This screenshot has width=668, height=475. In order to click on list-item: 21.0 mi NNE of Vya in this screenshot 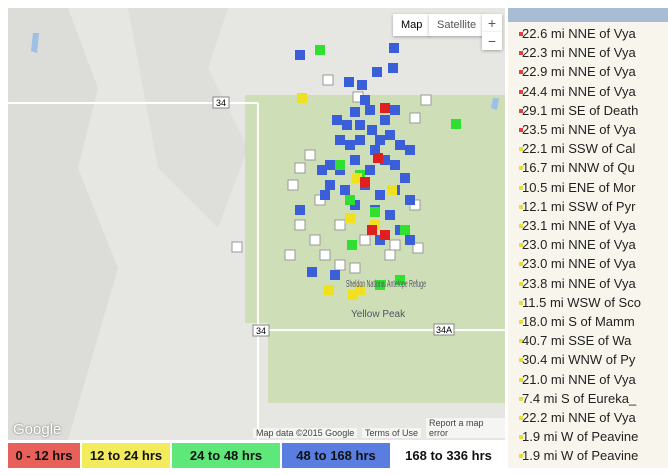, I will do `click(588, 380)`.